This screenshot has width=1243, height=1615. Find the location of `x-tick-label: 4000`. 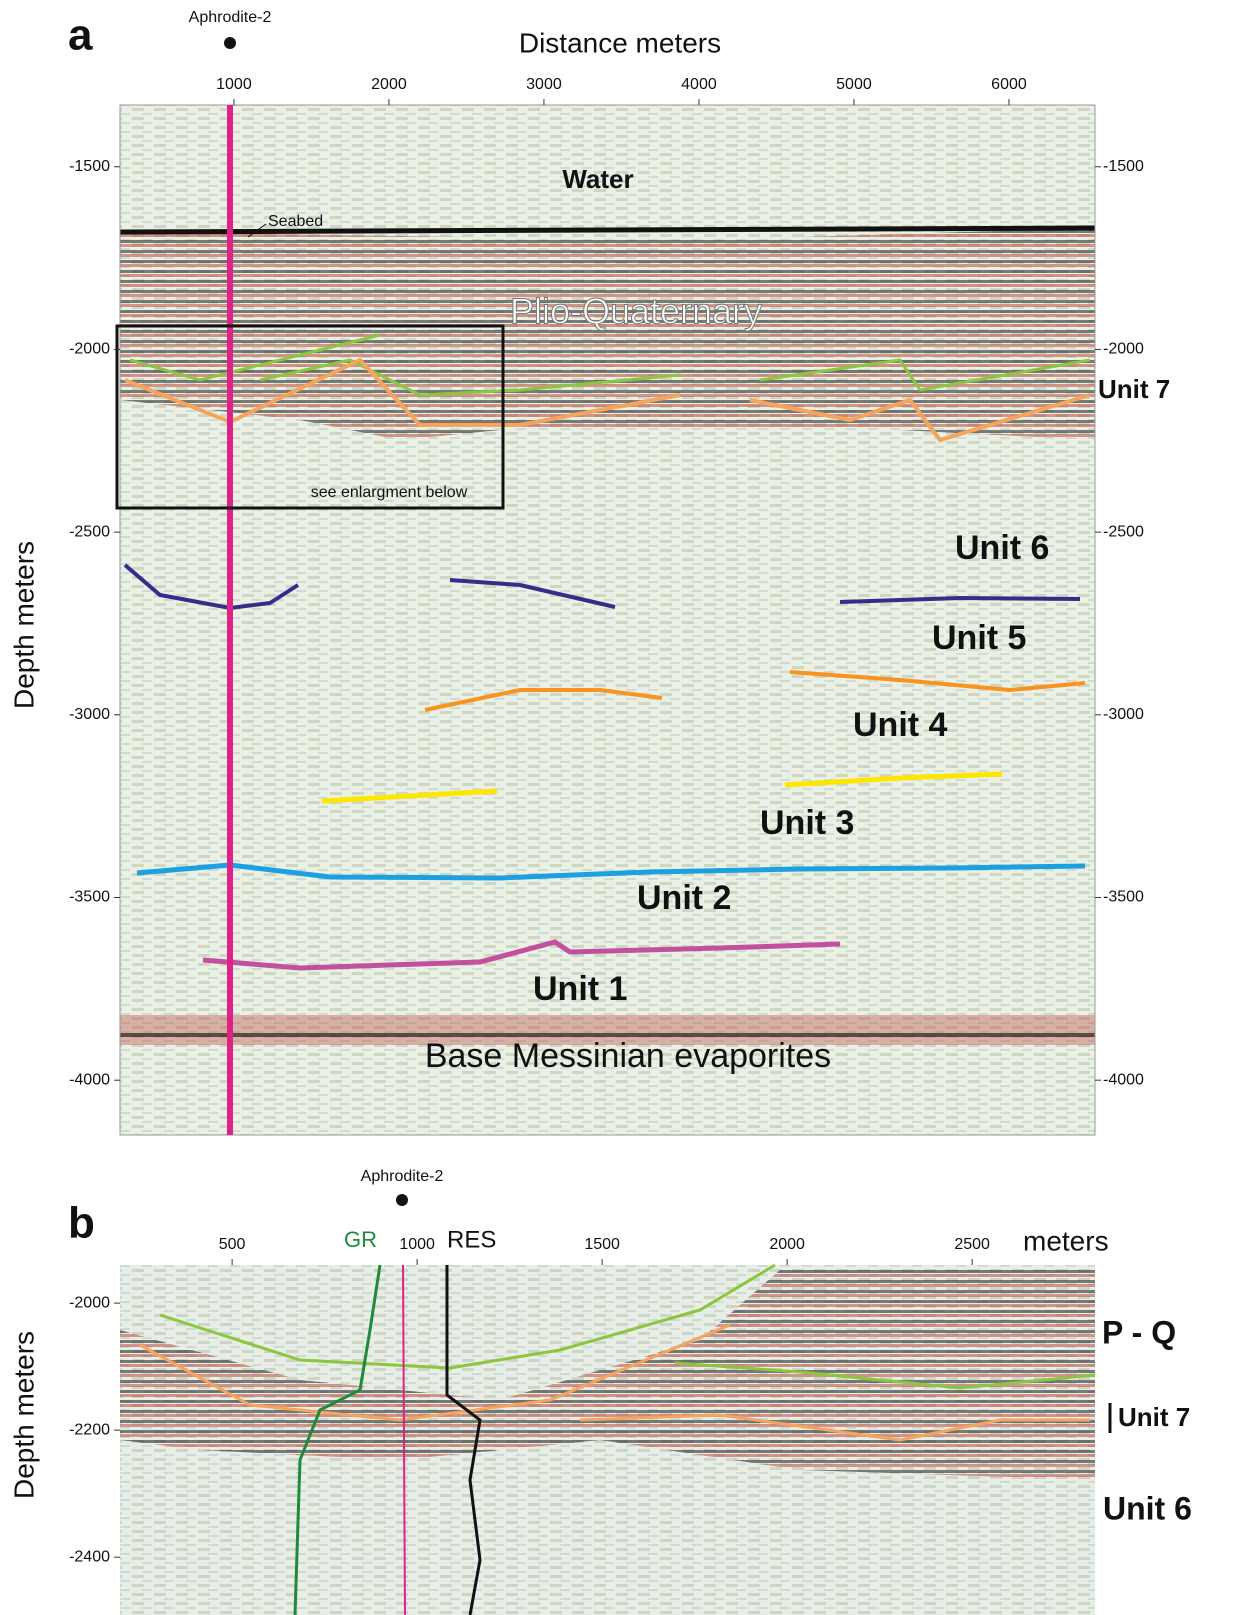

x-tick-label: 4000 is located at coordinates (699, 84).